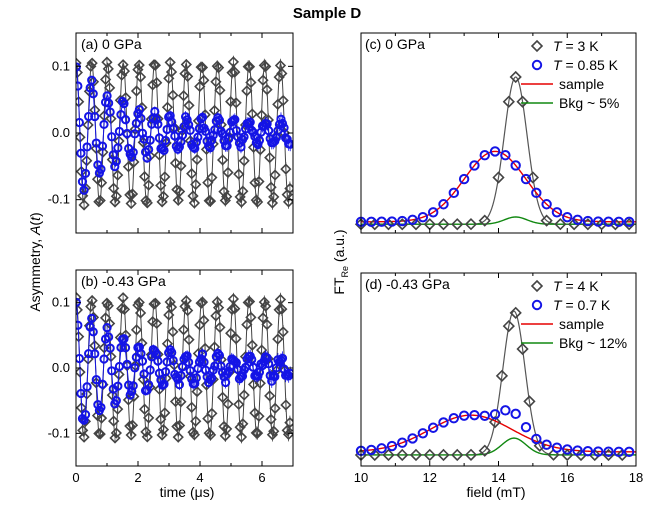  What do you see at coordinates (184, 133) in the screenshot?
I see `plot-area` at bounding box center [184, 133].